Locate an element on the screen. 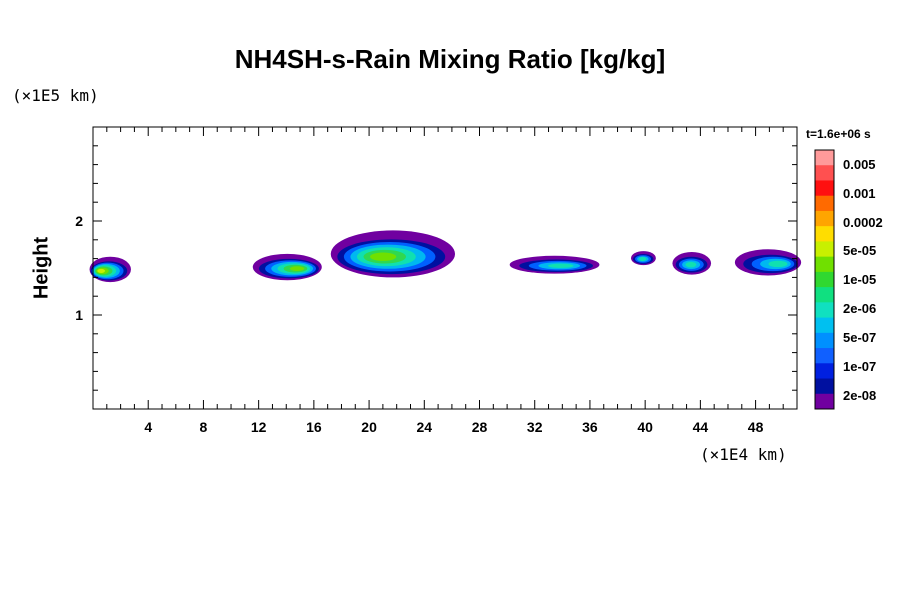  chart-title: NH4SH-s-Rain Mixing Ratio [kg/kg] is located at coordinates (450, 59).